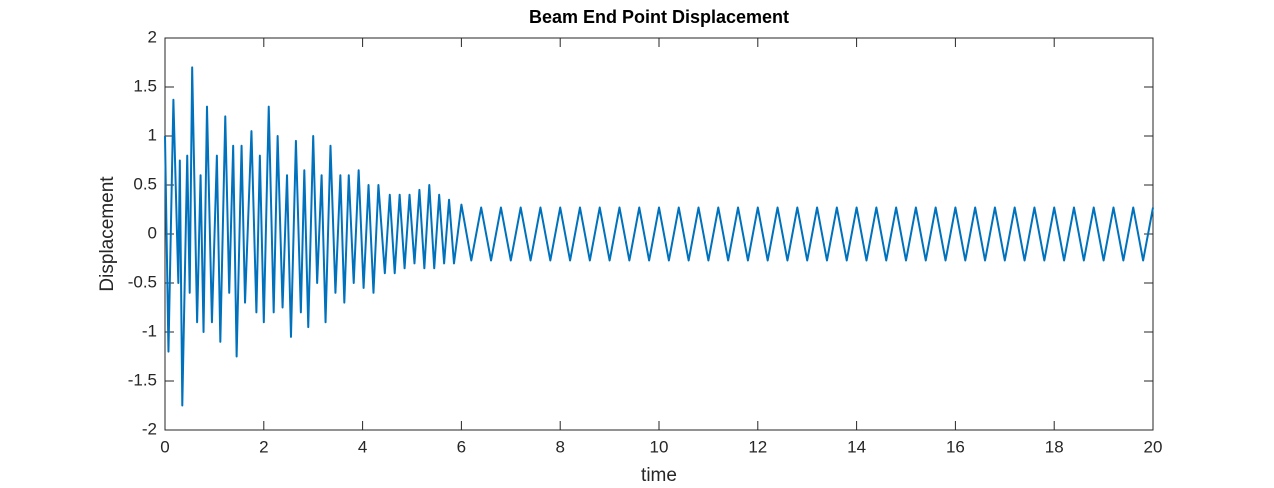  I want to click on y-tick-label: 0, so click(152, 232).